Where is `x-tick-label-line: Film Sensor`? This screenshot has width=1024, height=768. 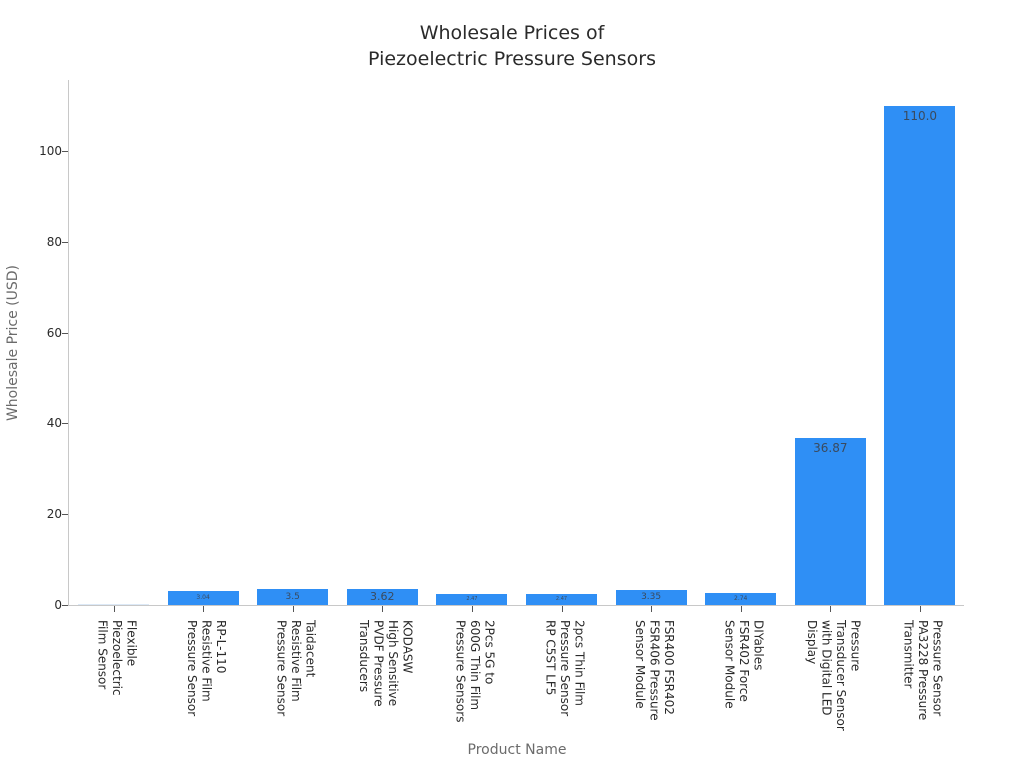 x-tick-label-line: Film Sensor is located at coordinates (102, 655).